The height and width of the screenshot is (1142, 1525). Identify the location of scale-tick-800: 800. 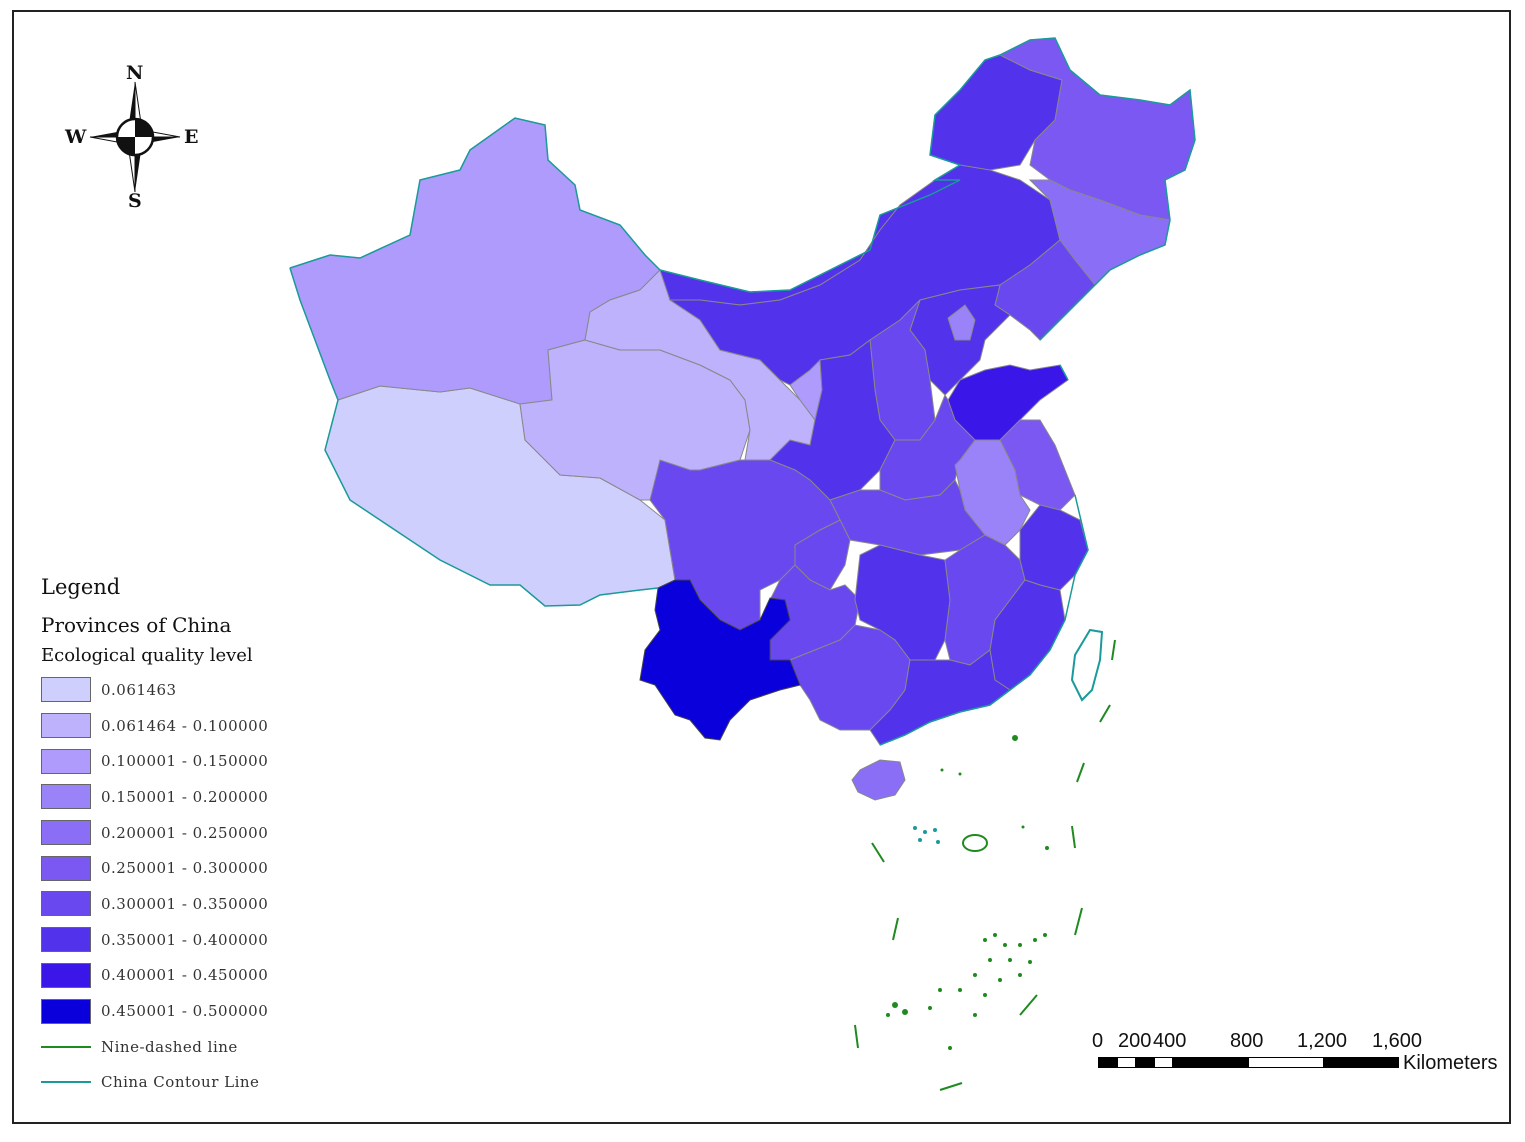
(1247, 1041).